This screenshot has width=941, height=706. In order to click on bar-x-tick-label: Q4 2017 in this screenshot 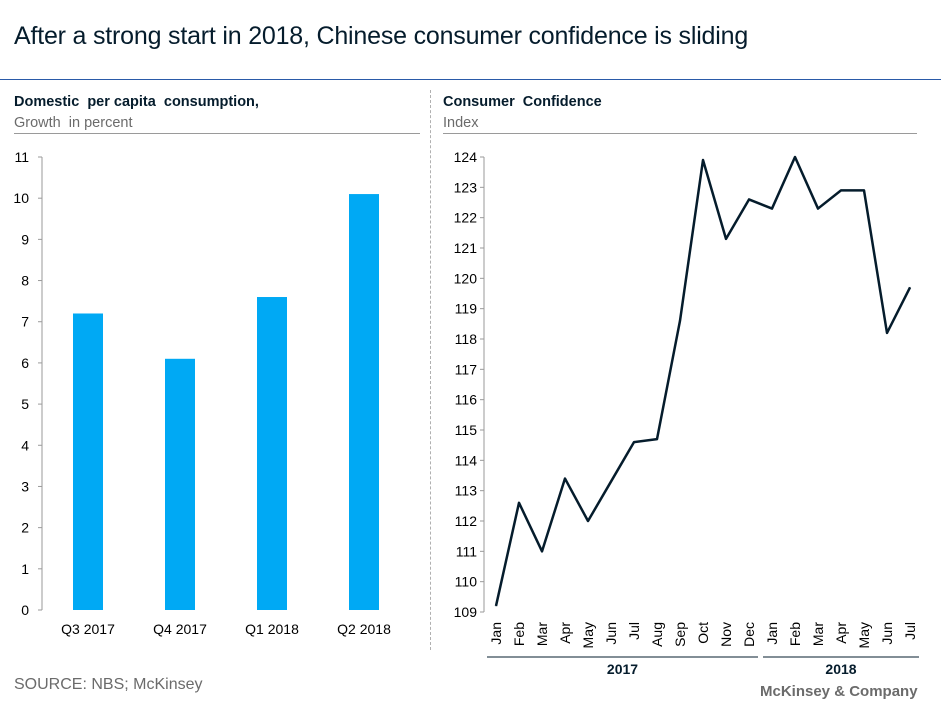, I will do `click(180, 629)`.